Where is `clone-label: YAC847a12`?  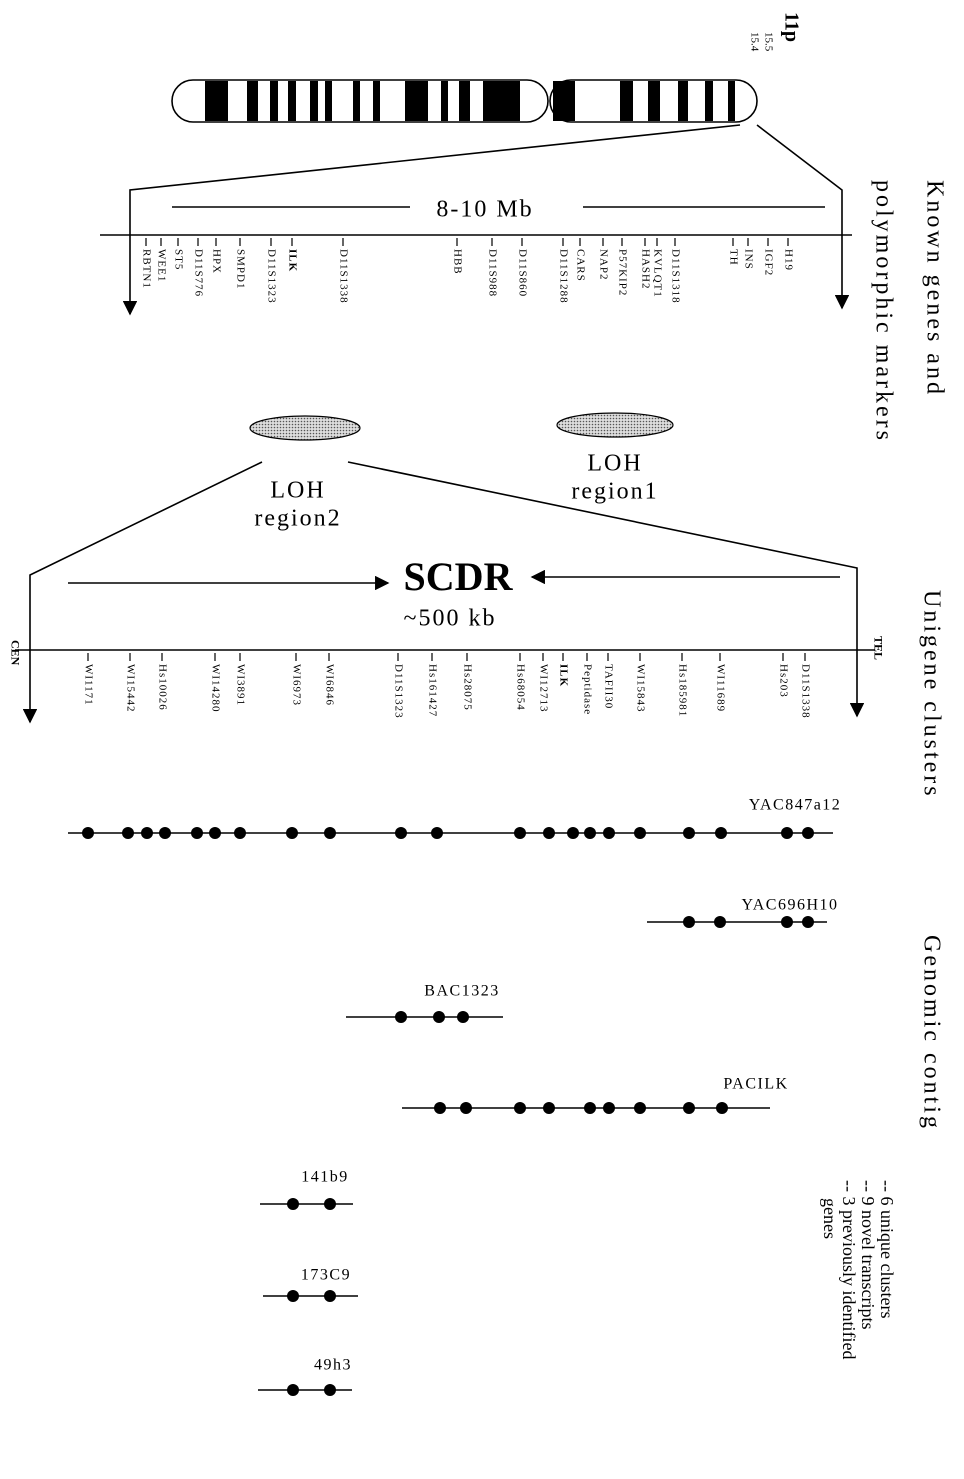 clone-label: YAC847a12 is located at coordinates (795, 805).